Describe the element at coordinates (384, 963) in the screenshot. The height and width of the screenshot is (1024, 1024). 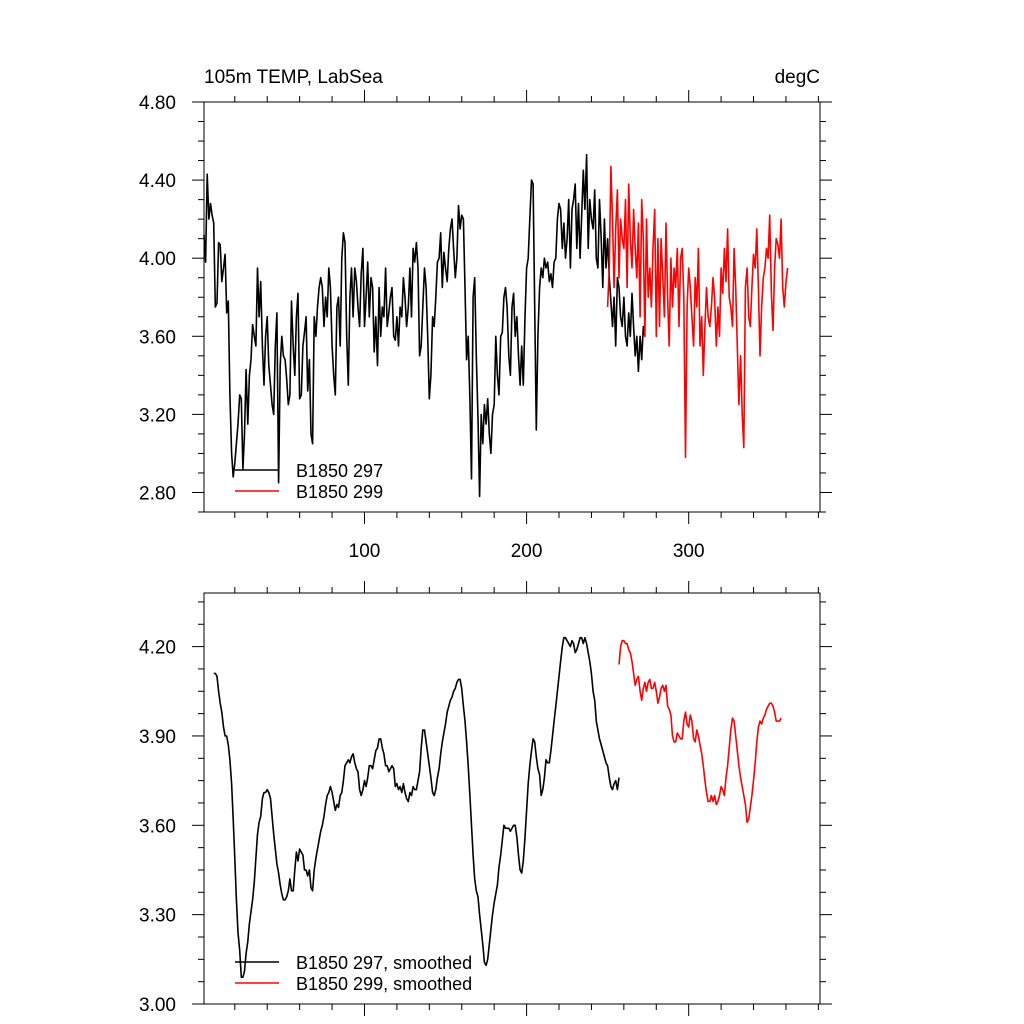
I see `legend-label-b1850-297-smoothed: B1850 297, smoothed` at that location.